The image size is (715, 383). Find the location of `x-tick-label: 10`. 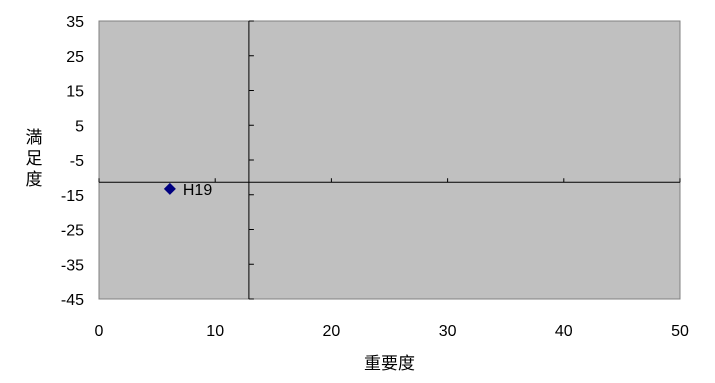

x-tick-label: 10 is located at coordinates (215, 331).